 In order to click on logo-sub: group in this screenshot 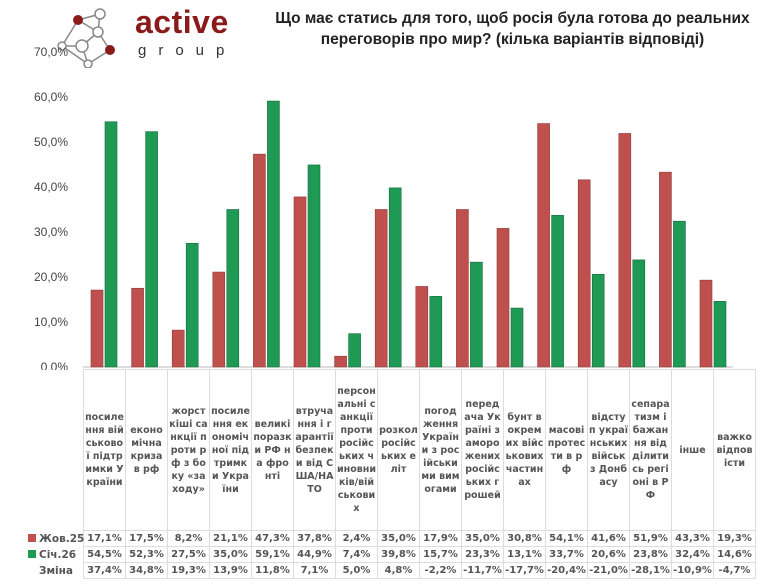, I will do `click(187, 50)`.